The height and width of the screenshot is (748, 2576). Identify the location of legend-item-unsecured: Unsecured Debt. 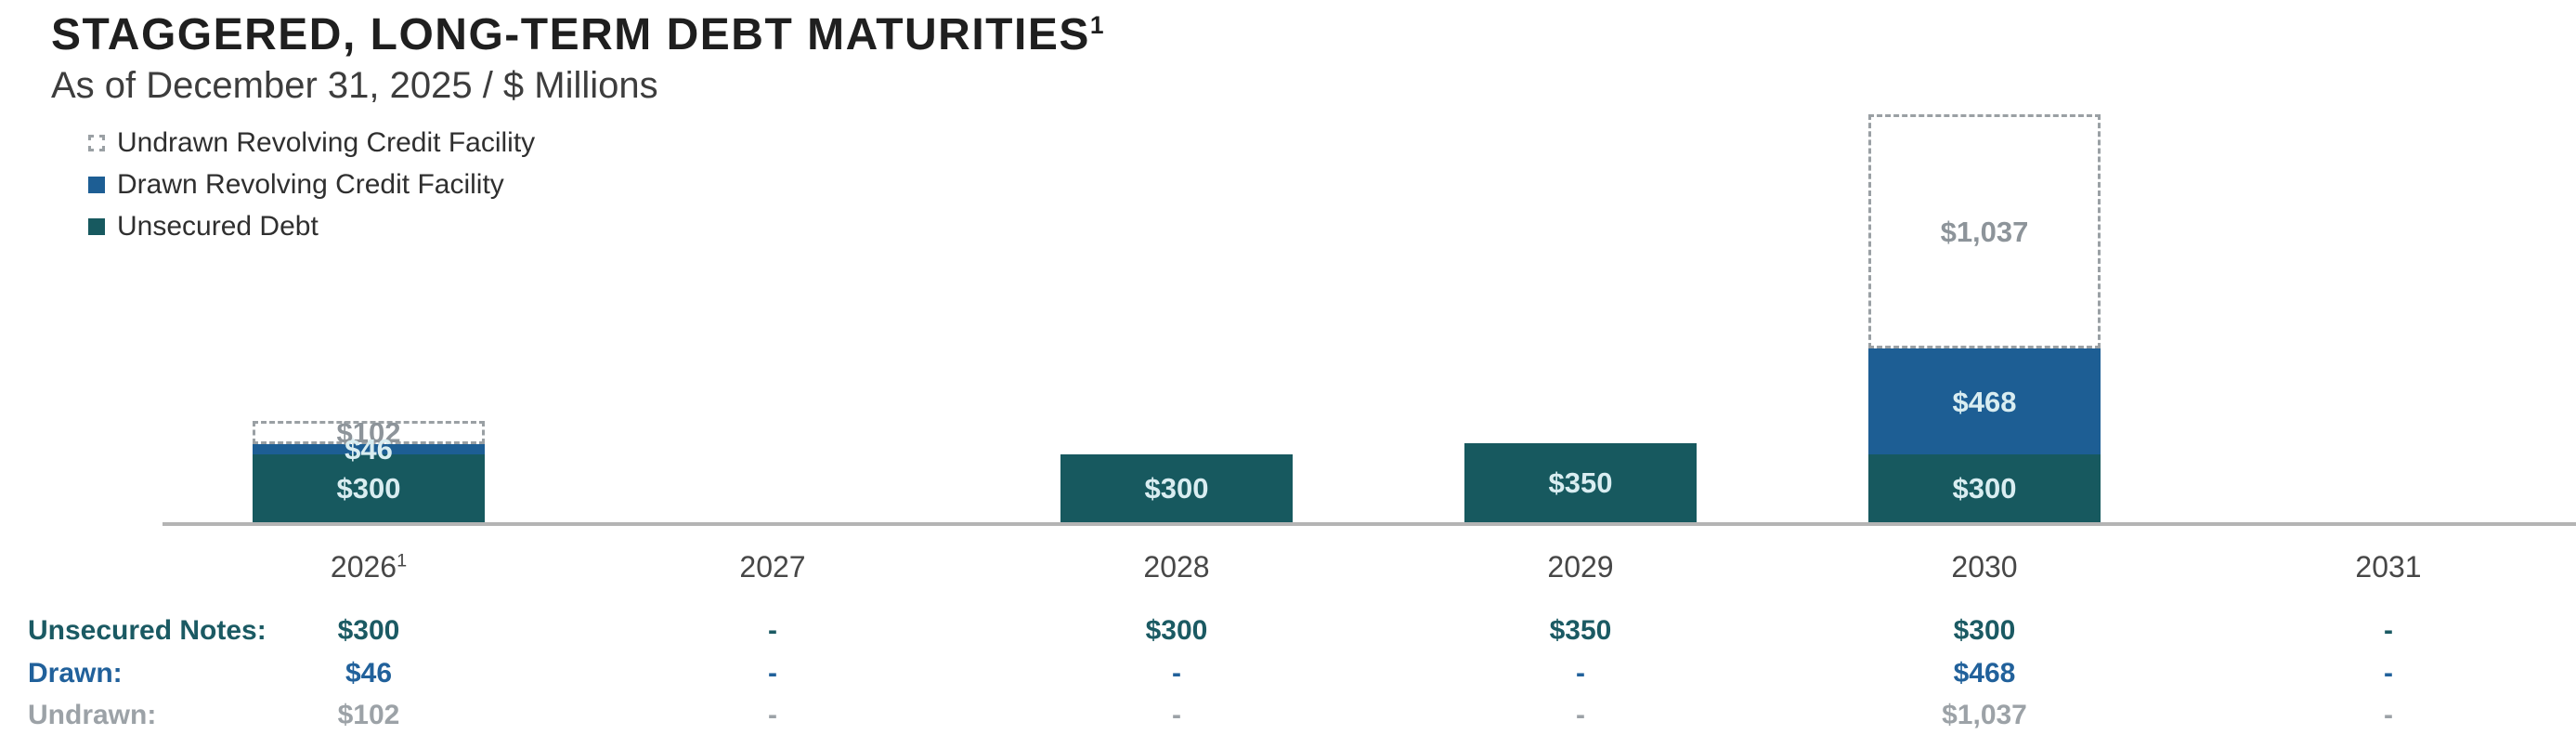
(312, 226).